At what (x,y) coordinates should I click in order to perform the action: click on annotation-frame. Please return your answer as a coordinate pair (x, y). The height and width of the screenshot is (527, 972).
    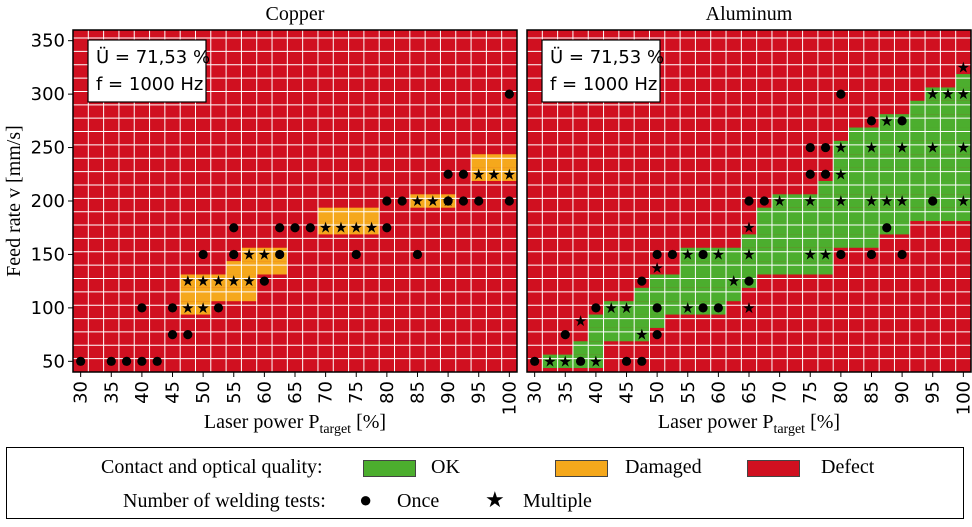
    Looking at the image, I should click on (147, 71).